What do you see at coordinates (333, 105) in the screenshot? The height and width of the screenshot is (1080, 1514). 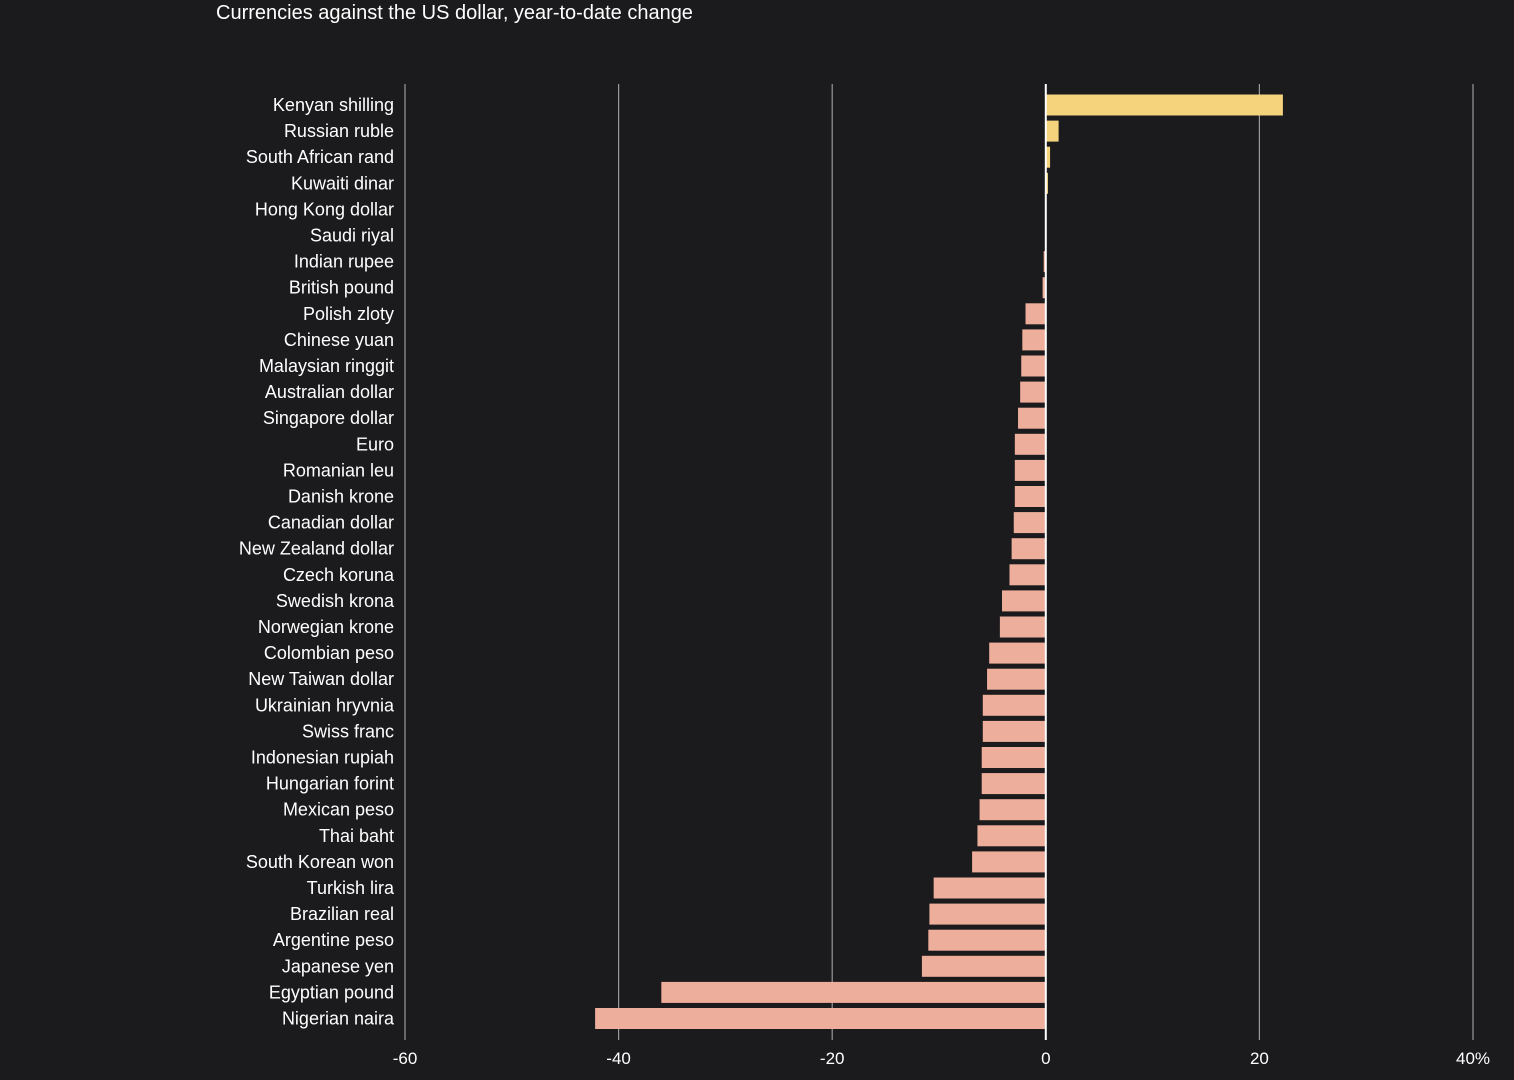 I see `category-label: Kenyan shilling` at bounding box center [333, 105].